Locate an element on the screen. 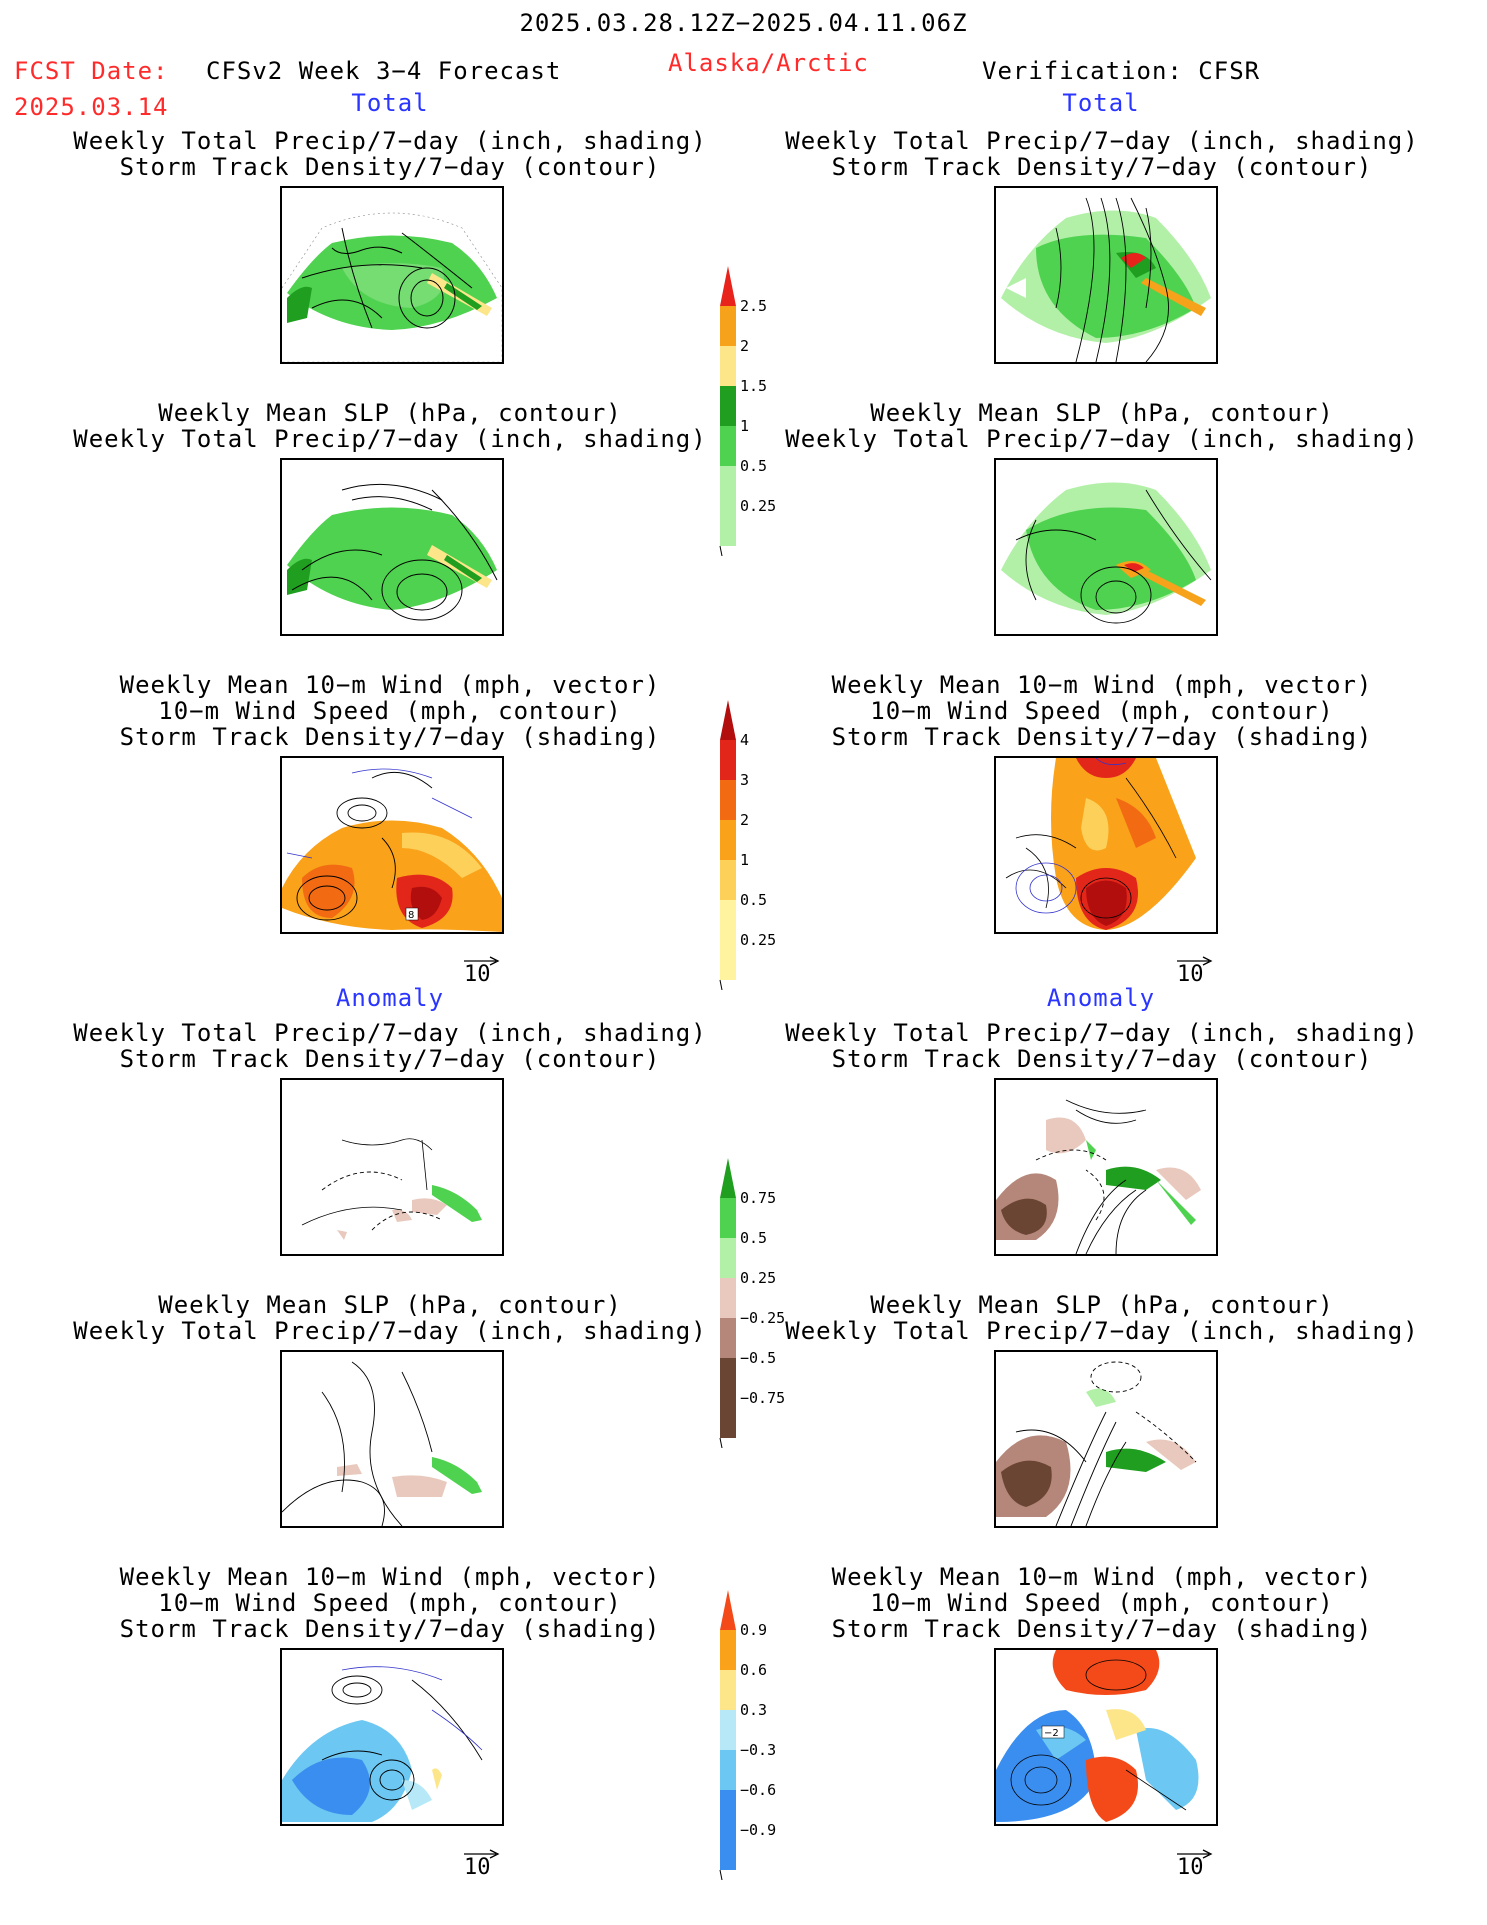  colorbar-total-track: 4 3 2 1 0.5 0.25 is located at coordinates (747, 845).